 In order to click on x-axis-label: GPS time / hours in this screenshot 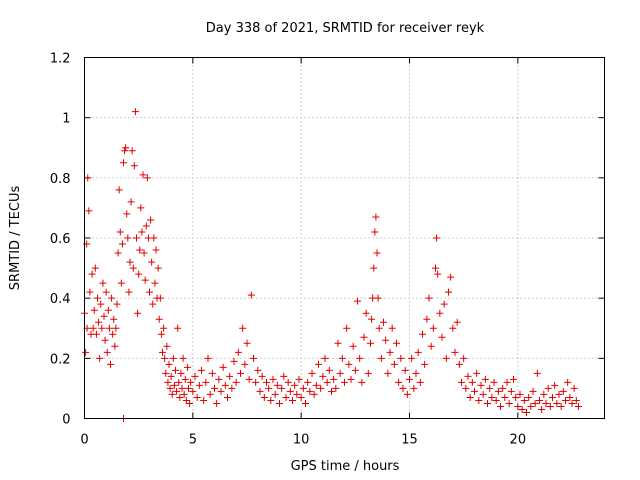, I will do `click(345, 466)`.